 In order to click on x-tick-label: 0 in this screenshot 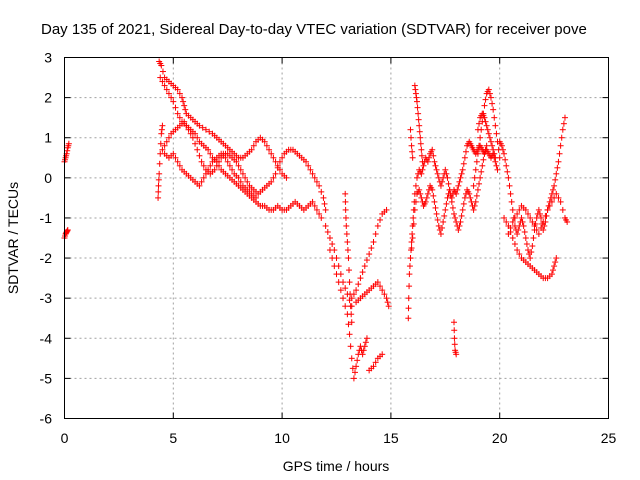, I will do `click(65, 438)`.